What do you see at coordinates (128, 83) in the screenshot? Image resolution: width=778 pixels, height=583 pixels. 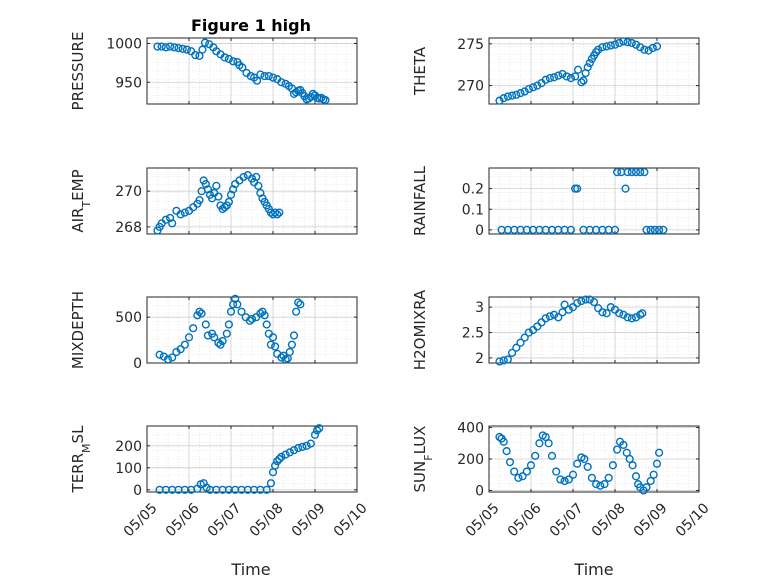 I see `y-tick-label: 950` at bounding box center [128, 83].